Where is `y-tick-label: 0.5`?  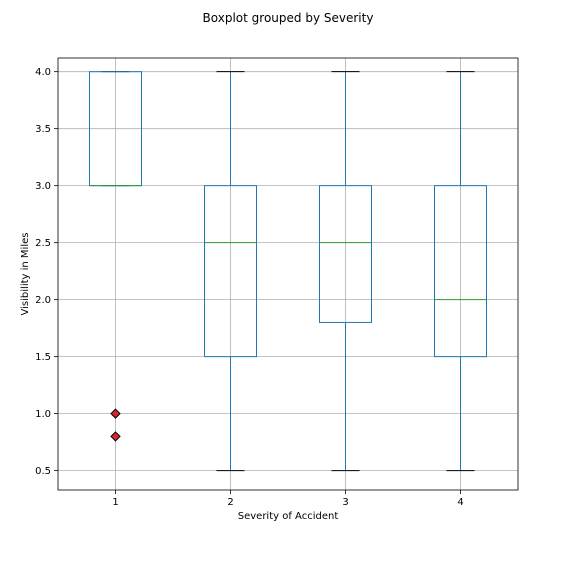
y-tick-label: 0.5 is located at coordinates (43, 471).